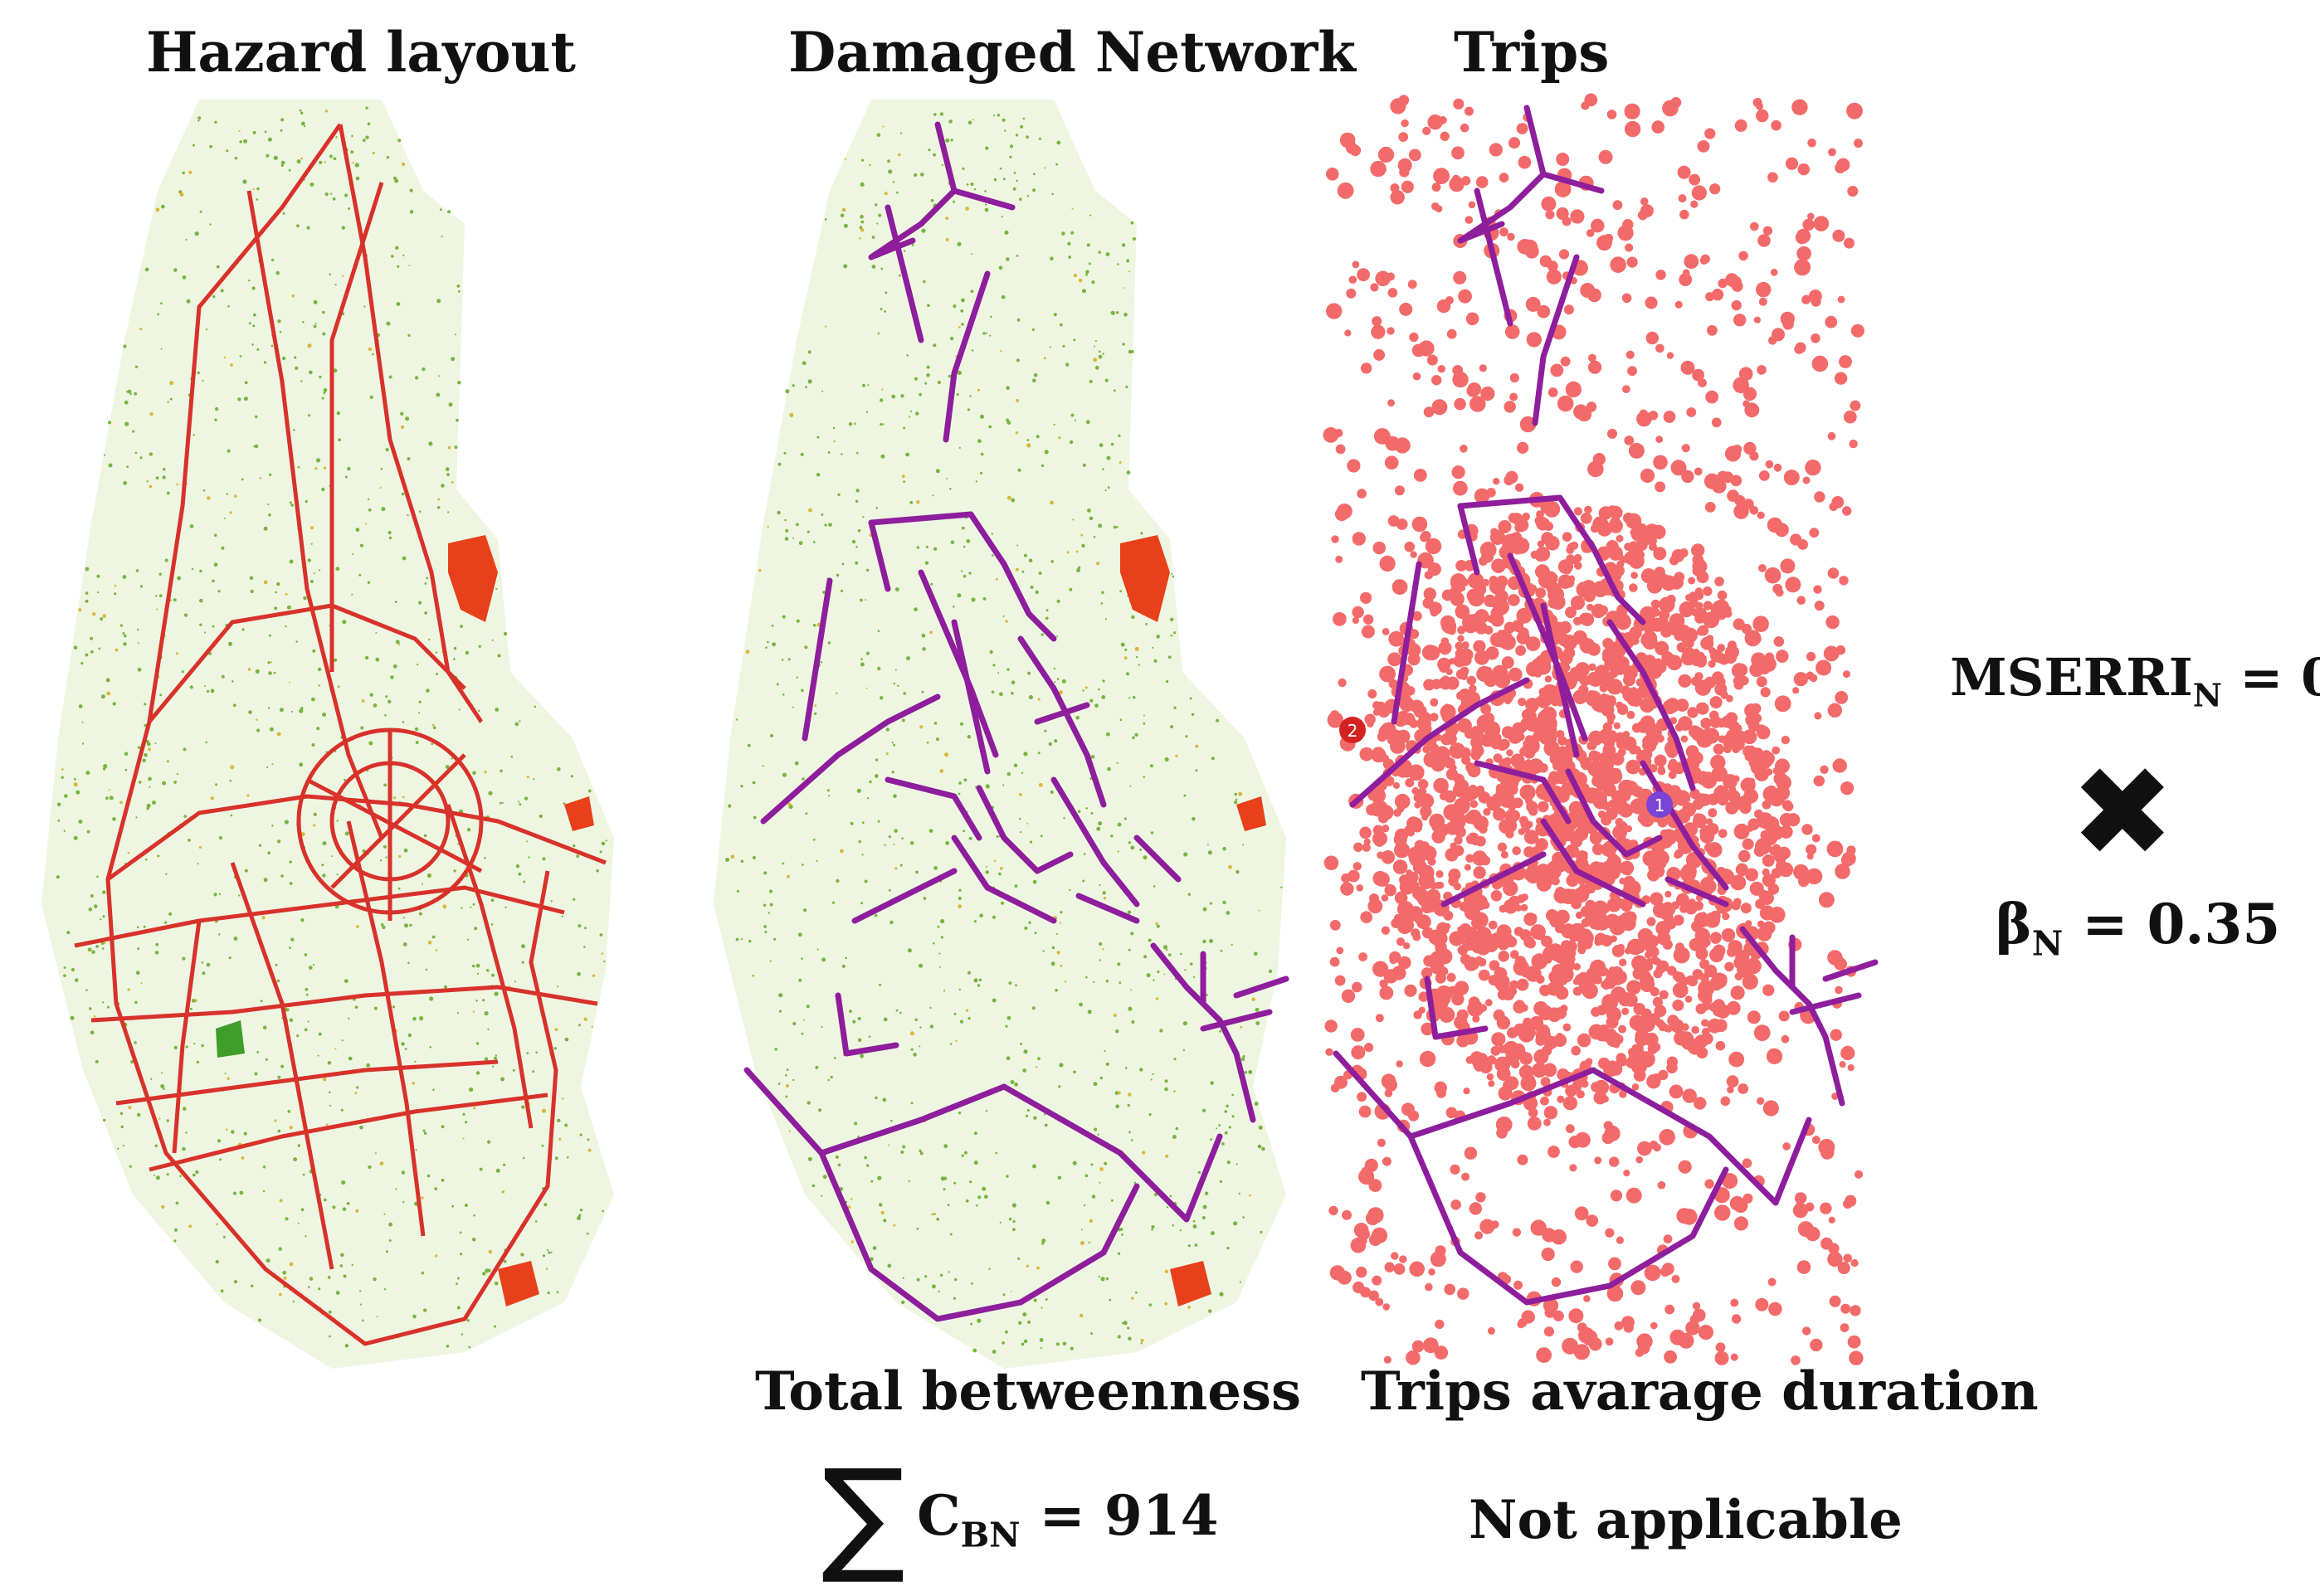 The height and width of the screenshot is (1596, 2320). I want to click on hazard-zone, so click(473, 578).